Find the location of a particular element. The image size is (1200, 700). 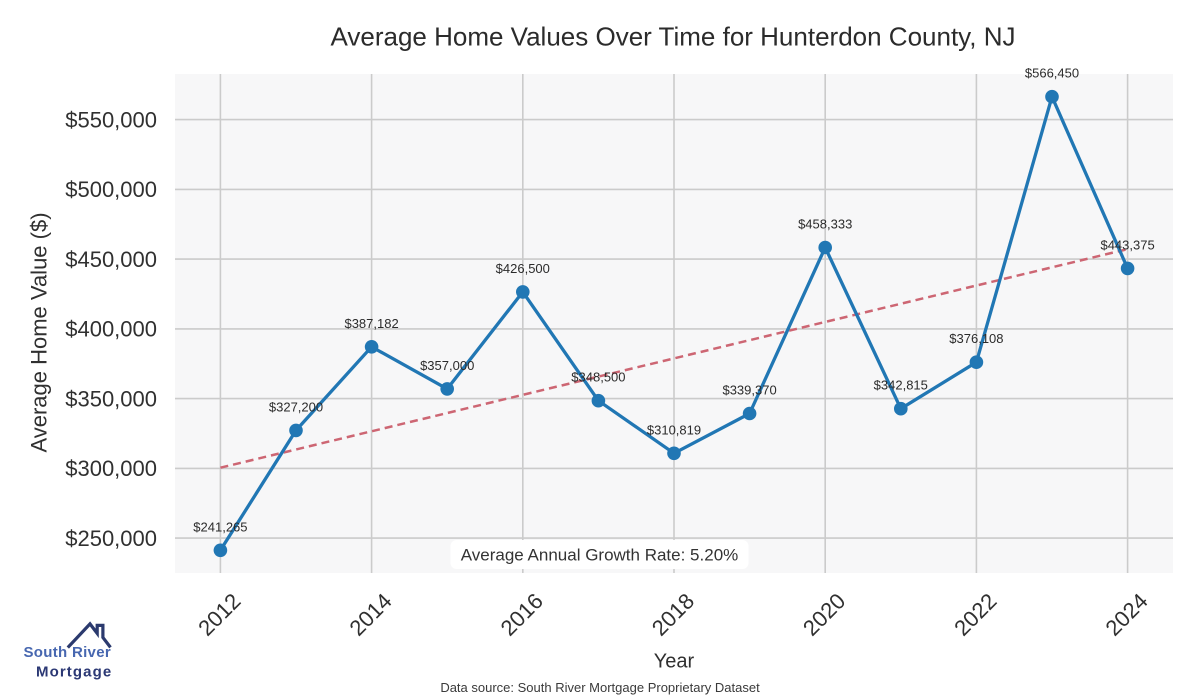

svg-text: $443,375 is located at coordinates (1127, 244).